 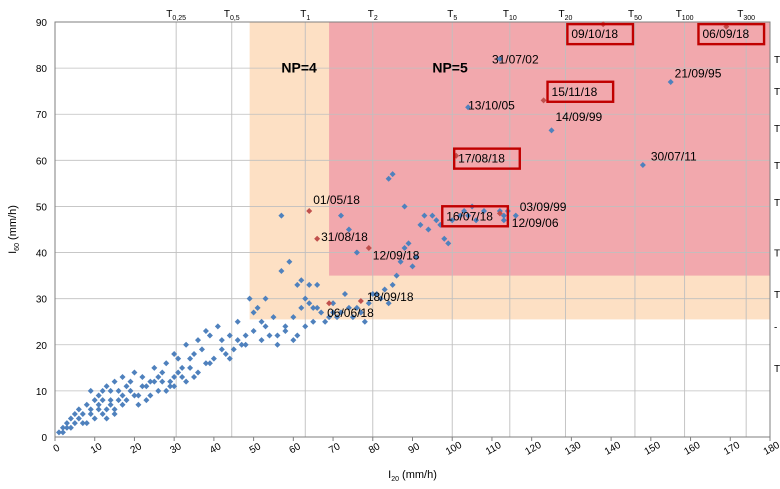 What do you see at coordinates (481, 159) in the screenshot?
I see `event-label: 17/08/18` at bounding box center [481, 159].